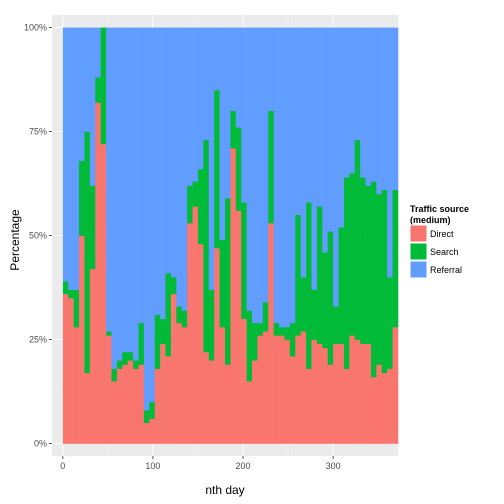 The width and height of the screenshot is (504, 504). Describe the element at coordinates (62, 466) in the screenshot. I see `x-tick-label: 0` at that location.